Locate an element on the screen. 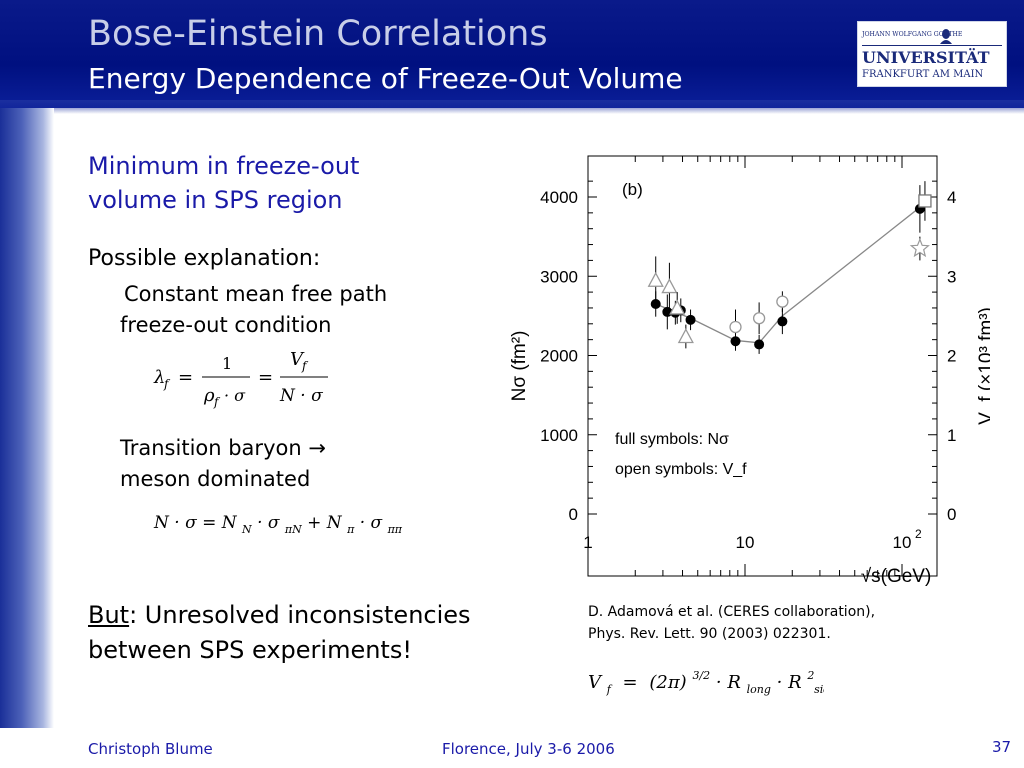 Image resolution: width=1024 pixels, height=768 pixels. logo-line1: JOHANN WOLFGANG GOETHE is located at coordinates (912, 34).